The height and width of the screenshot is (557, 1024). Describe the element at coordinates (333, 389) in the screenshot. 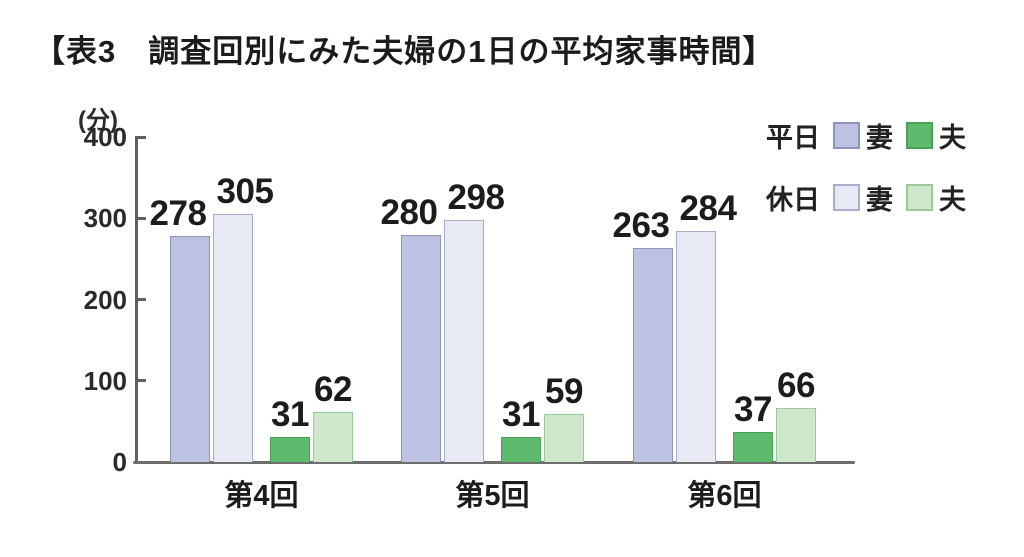

I see `bar-value-label: 62` at that location.